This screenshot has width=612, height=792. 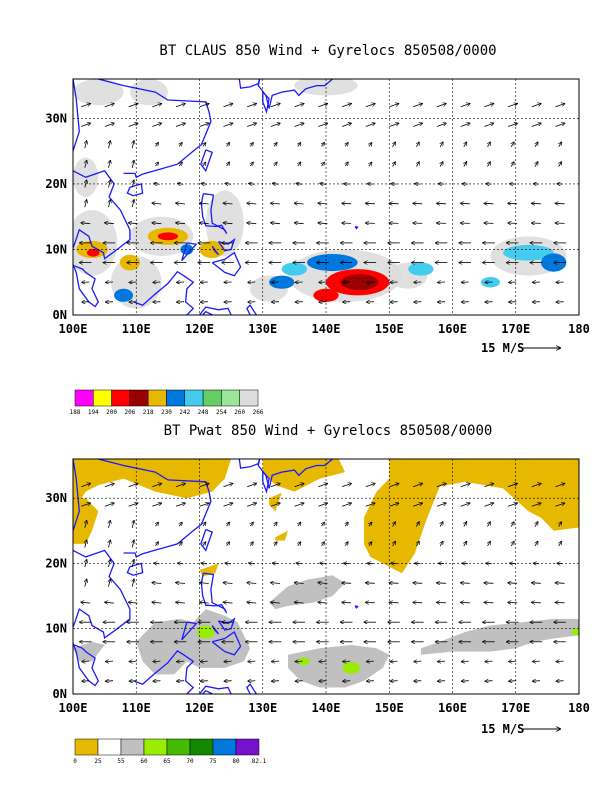 What do you see at coordinates (56, 216) in the screenshot?
I see `top-y-ticks: 0N 10N 20N 30N` at bounding box center [56, 216].